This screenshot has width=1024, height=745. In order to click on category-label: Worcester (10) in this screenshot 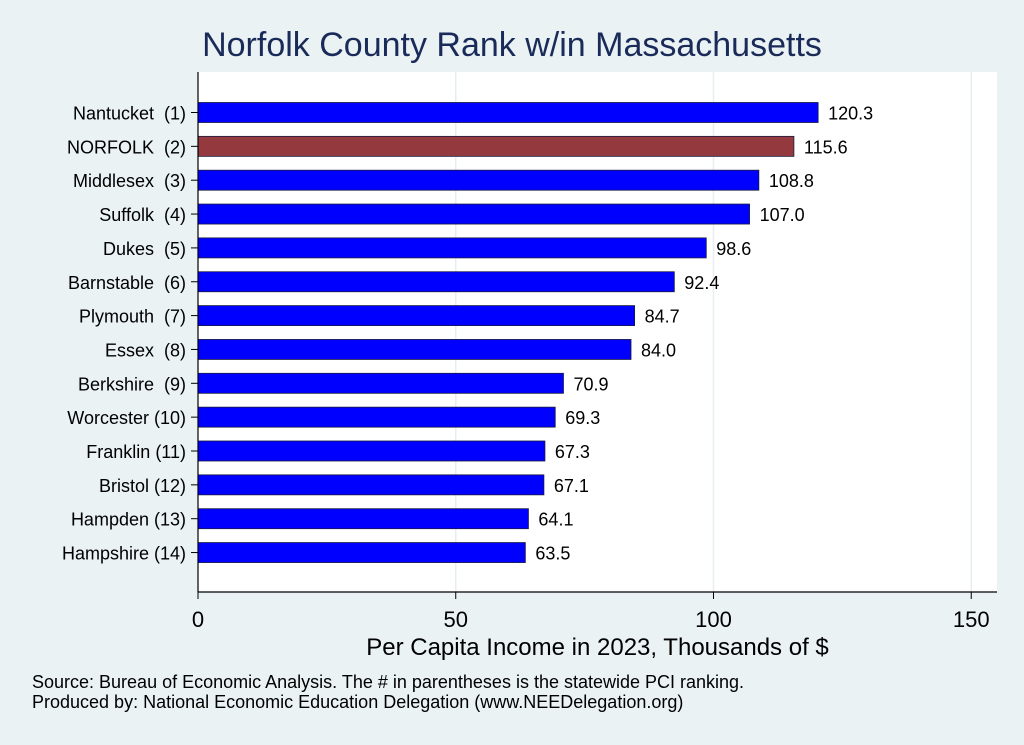, I will do `click(126, 418)`.